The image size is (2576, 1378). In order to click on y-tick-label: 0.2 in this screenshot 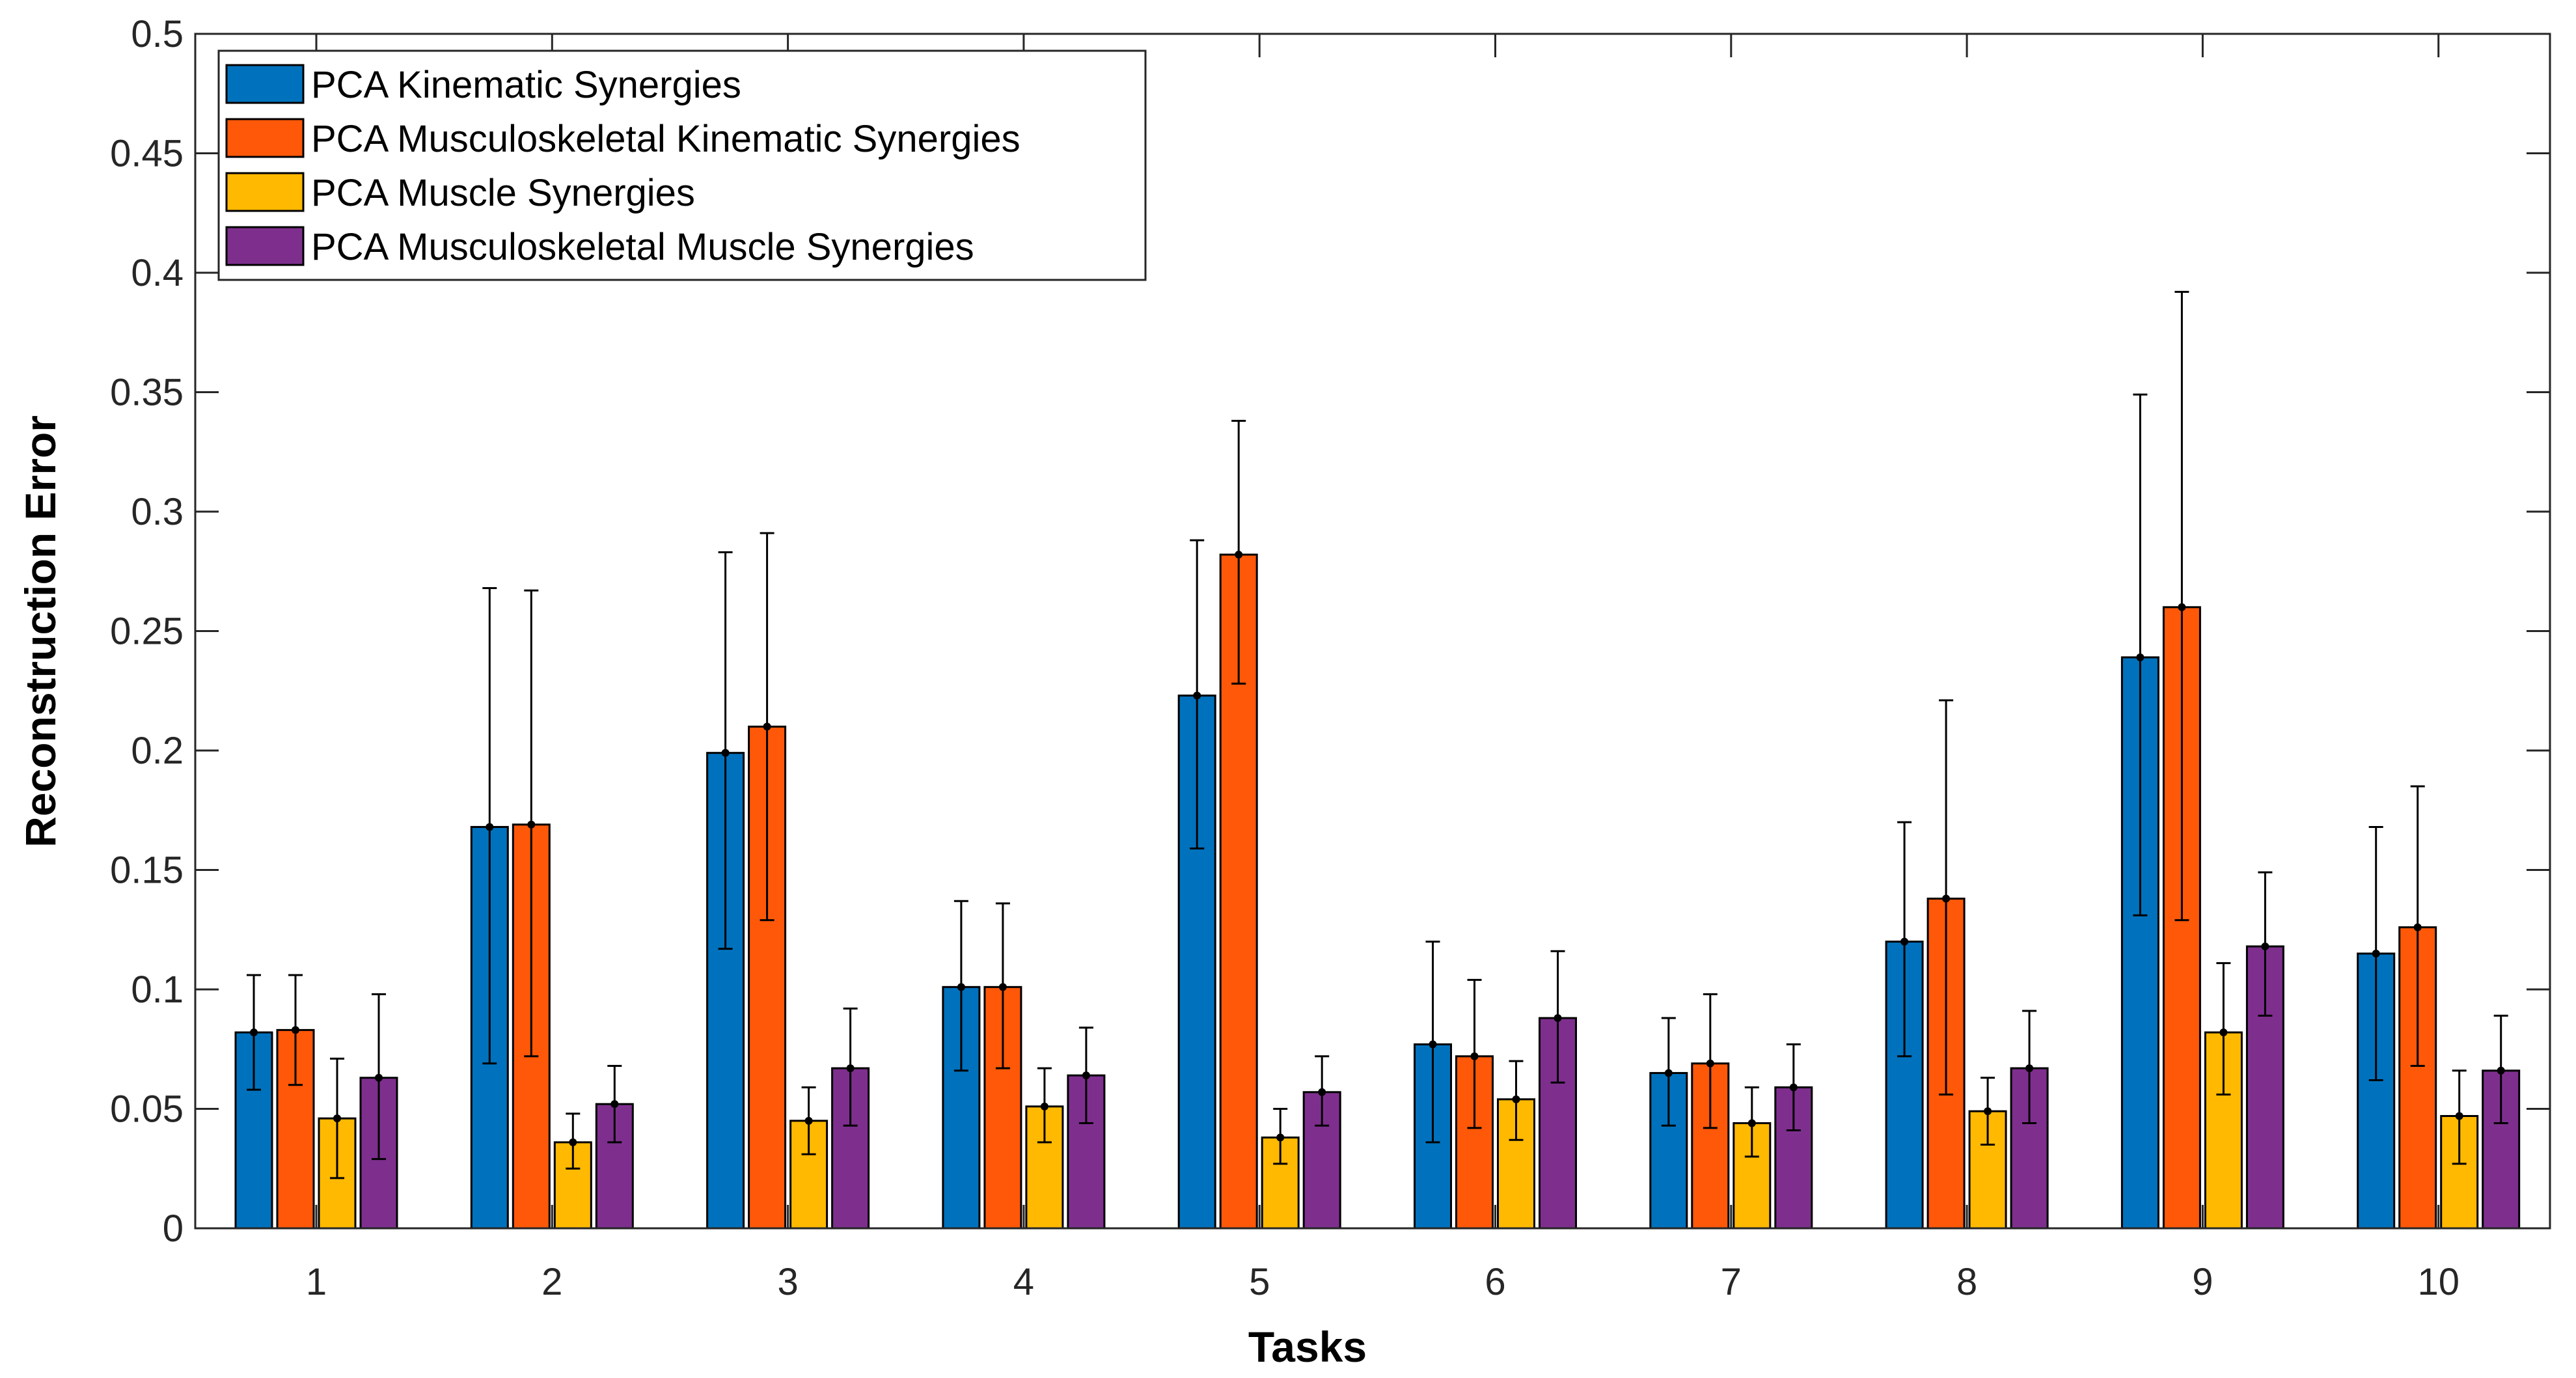, I will do `click(157, 751)`.